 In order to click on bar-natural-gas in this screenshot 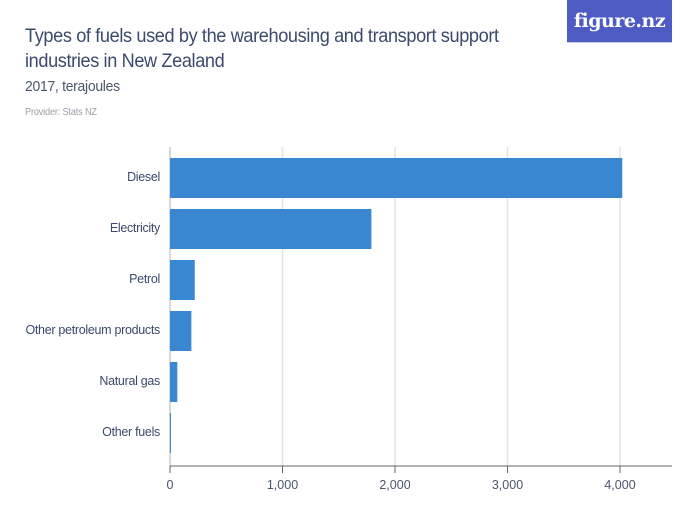, I will do `click(174, 382)`.